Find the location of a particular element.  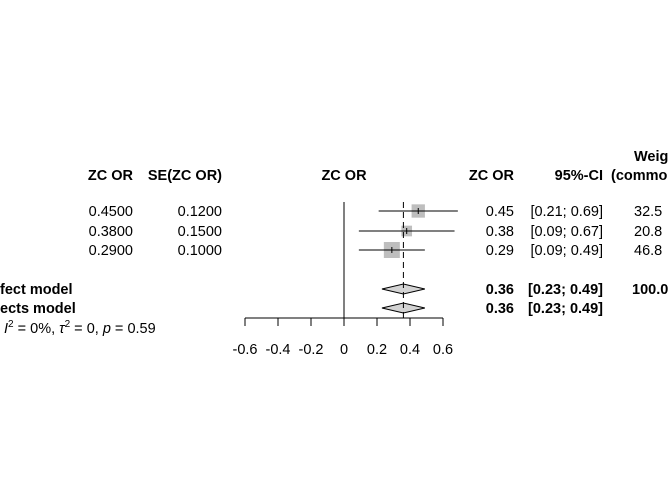

pooled-weight: 100.0 is located at coordinates (650, 290).